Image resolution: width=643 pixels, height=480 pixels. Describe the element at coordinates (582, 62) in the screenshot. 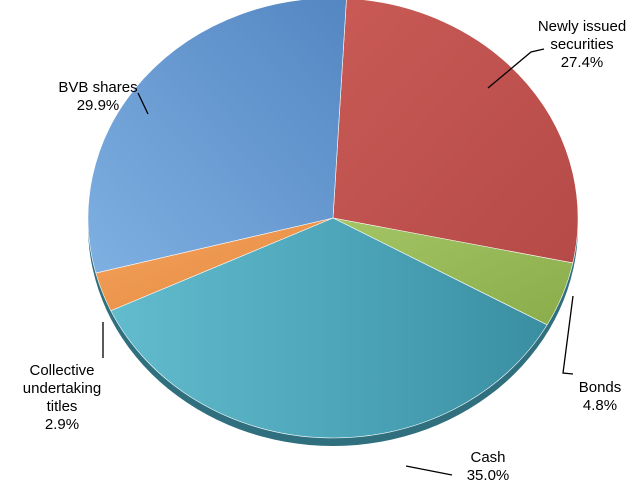

I see `slice-value-label: 27.4%` at that location.